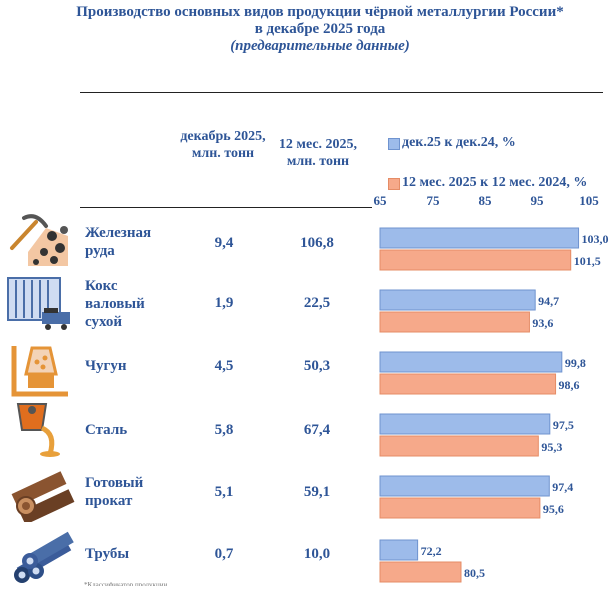 Image resolution: width=611 pixels, height=589 pixels. What do you see at coordinates (317, 366) in the screenshot?
I see `cell-year: 50,3` at bounding box center [317, 366].